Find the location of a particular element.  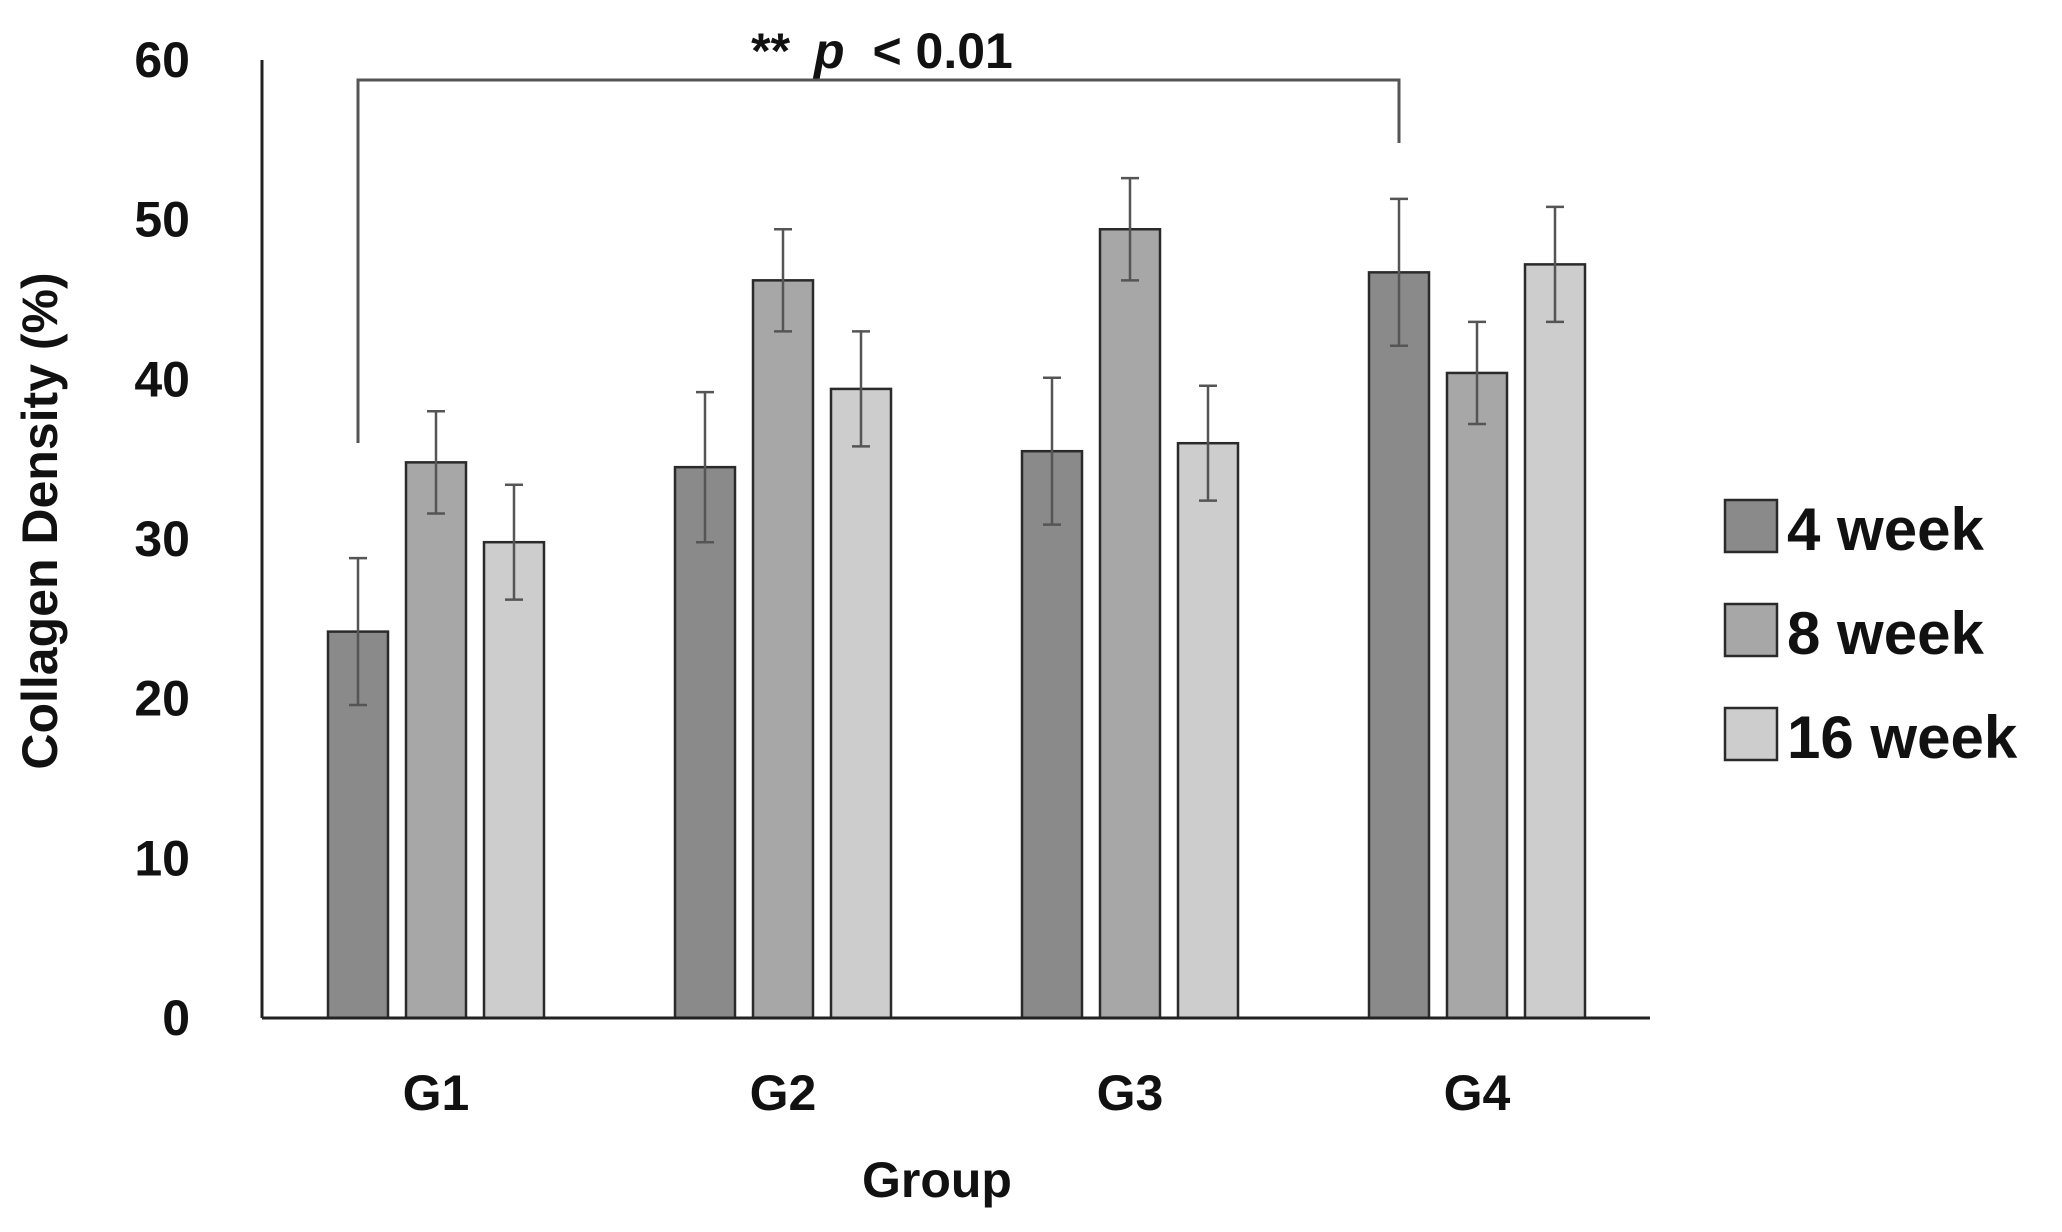

bar-g3-4-week is located at coordinates (1052, 734).